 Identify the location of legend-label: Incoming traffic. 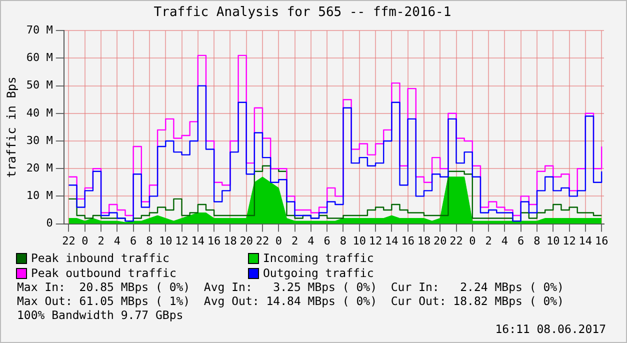
(318, 258).